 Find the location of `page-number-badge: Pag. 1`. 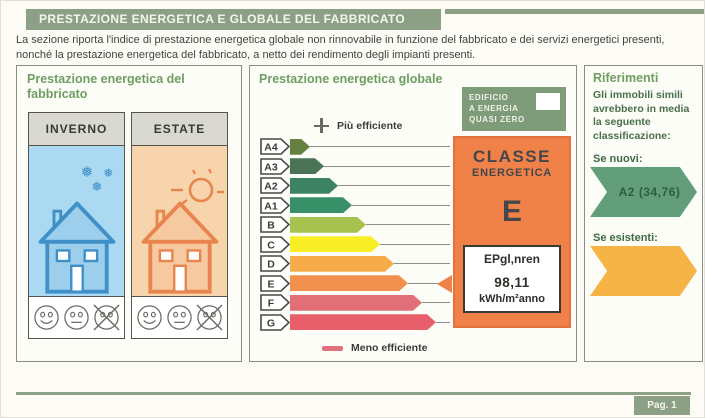

page-number-badge: Pag. 1 is located at coordinates (662, 405).